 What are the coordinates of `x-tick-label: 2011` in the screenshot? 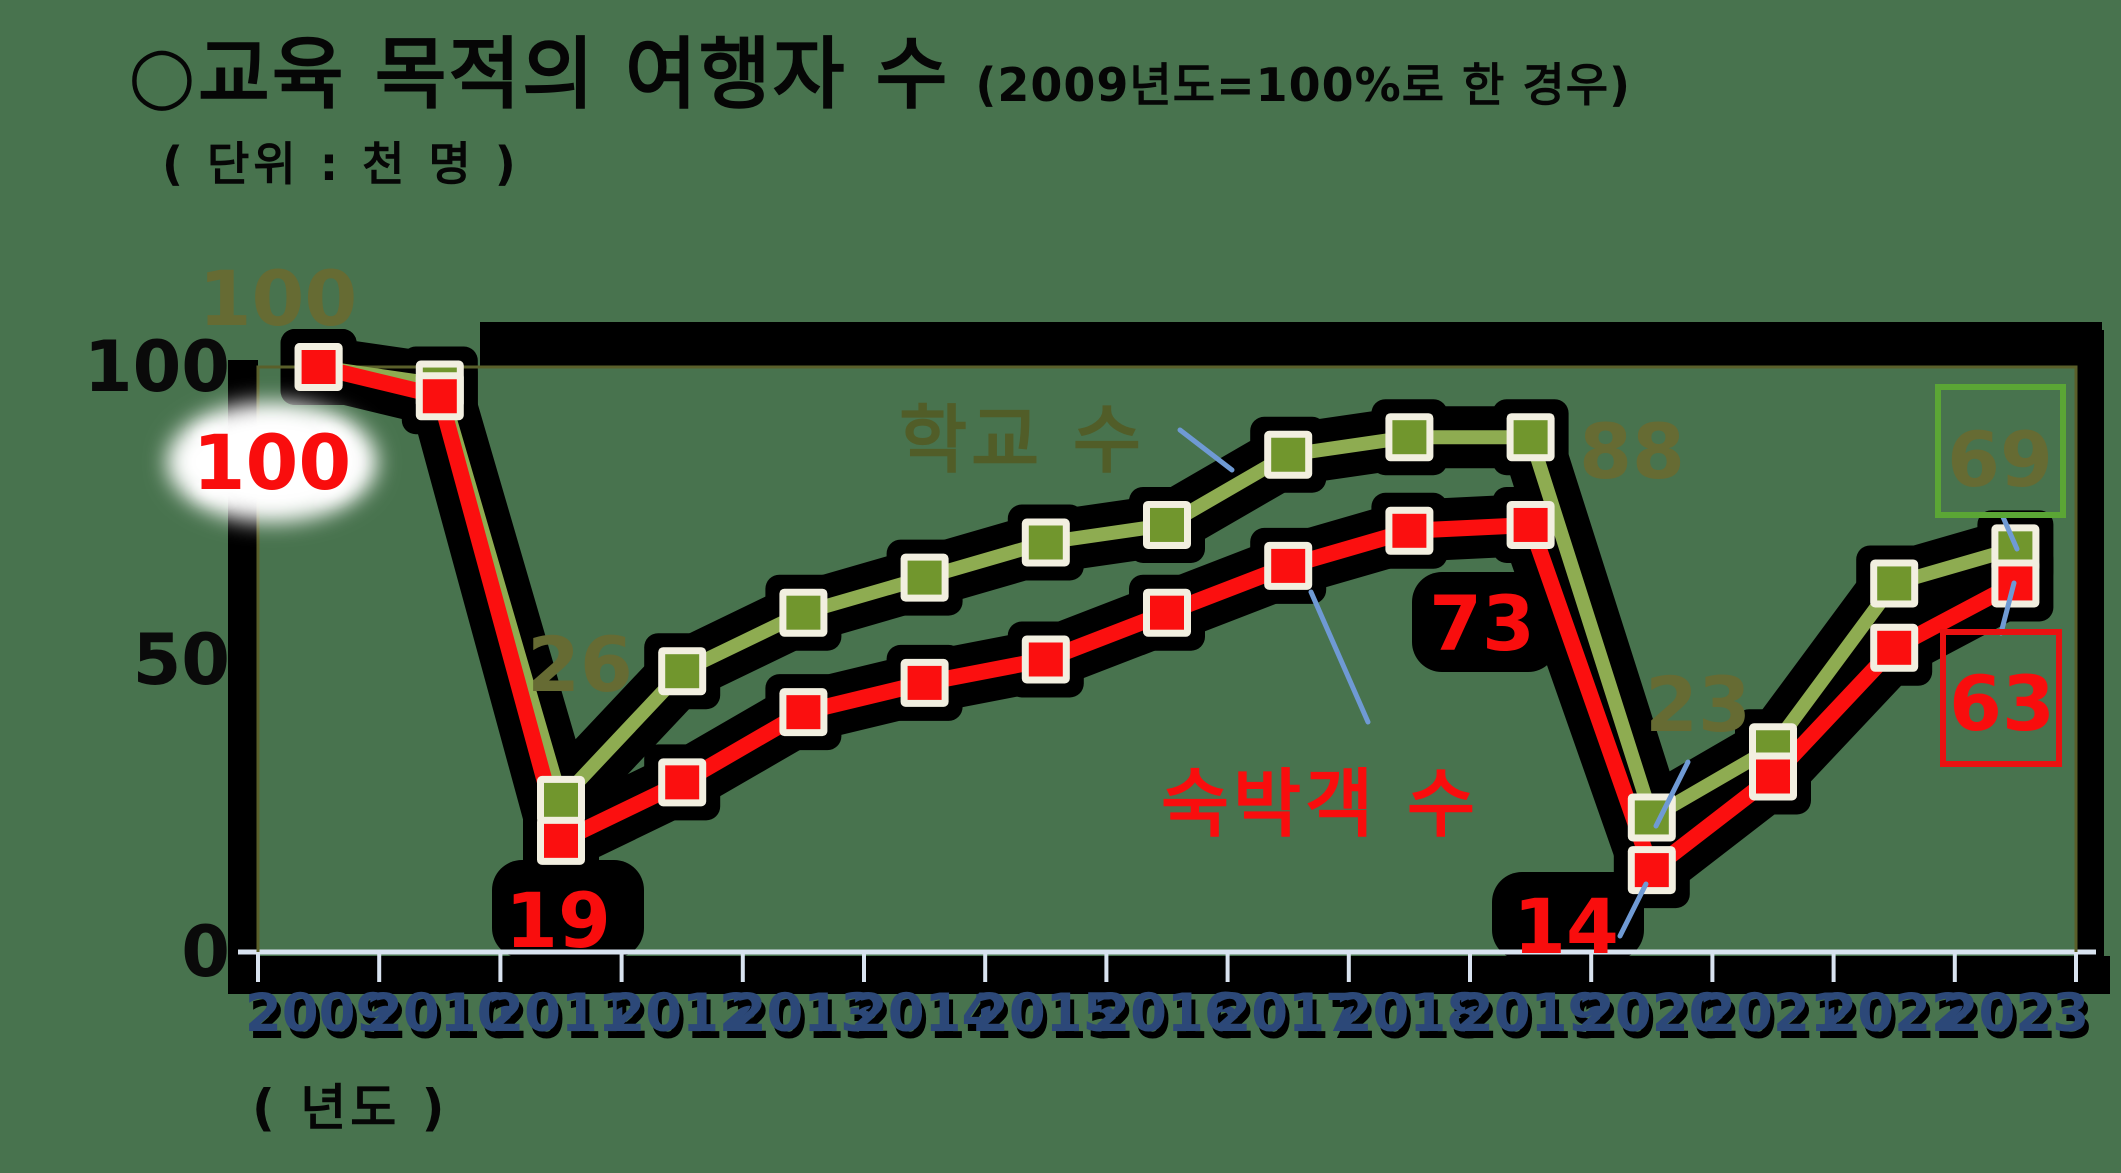 It's located at (561, 1013).